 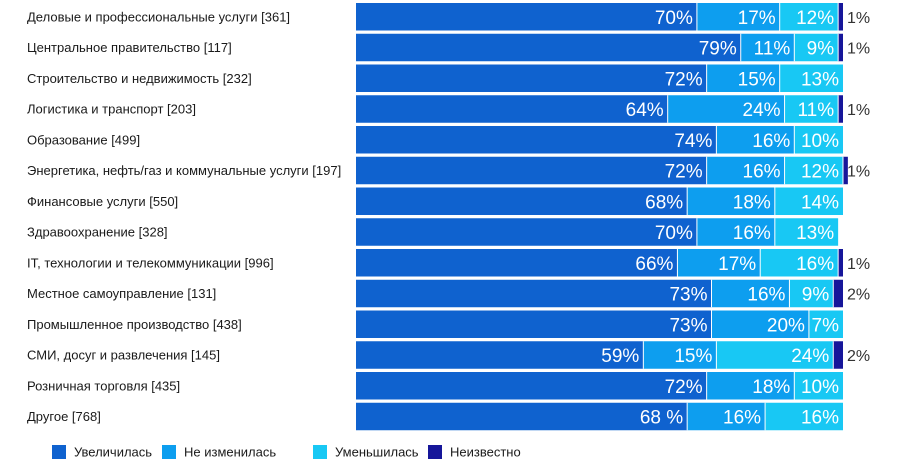 I want to click on data-label: 15%, so click(x=757, y=79).